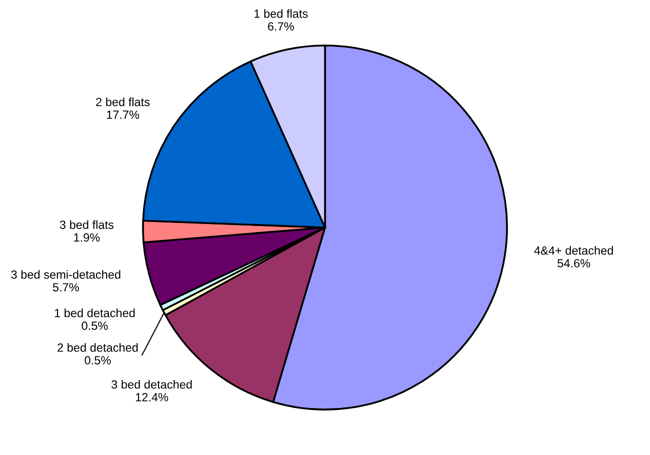 This screenshot has width=650, height=455. I want to click on slice-label: 2 bed flats, so click(123, 102).